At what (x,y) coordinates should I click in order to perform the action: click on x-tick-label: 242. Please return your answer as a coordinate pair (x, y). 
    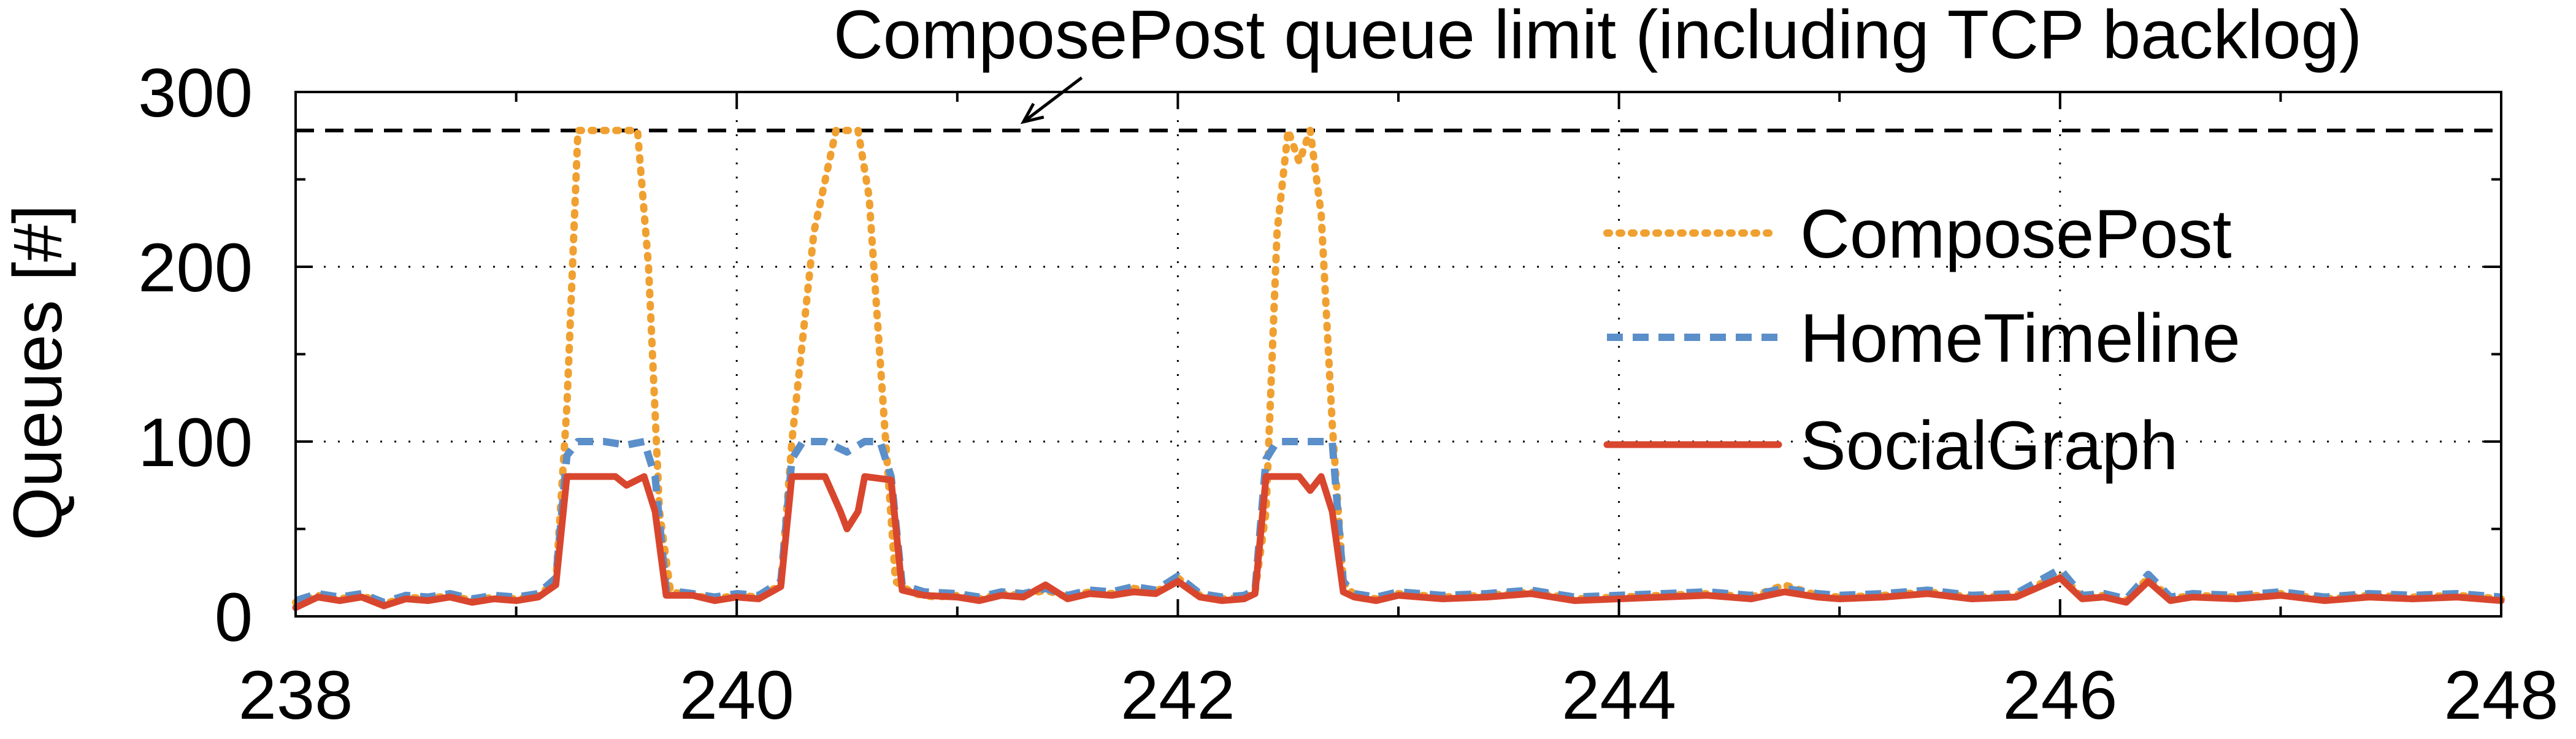
    Looking at the image, I should click on (1178, 695).